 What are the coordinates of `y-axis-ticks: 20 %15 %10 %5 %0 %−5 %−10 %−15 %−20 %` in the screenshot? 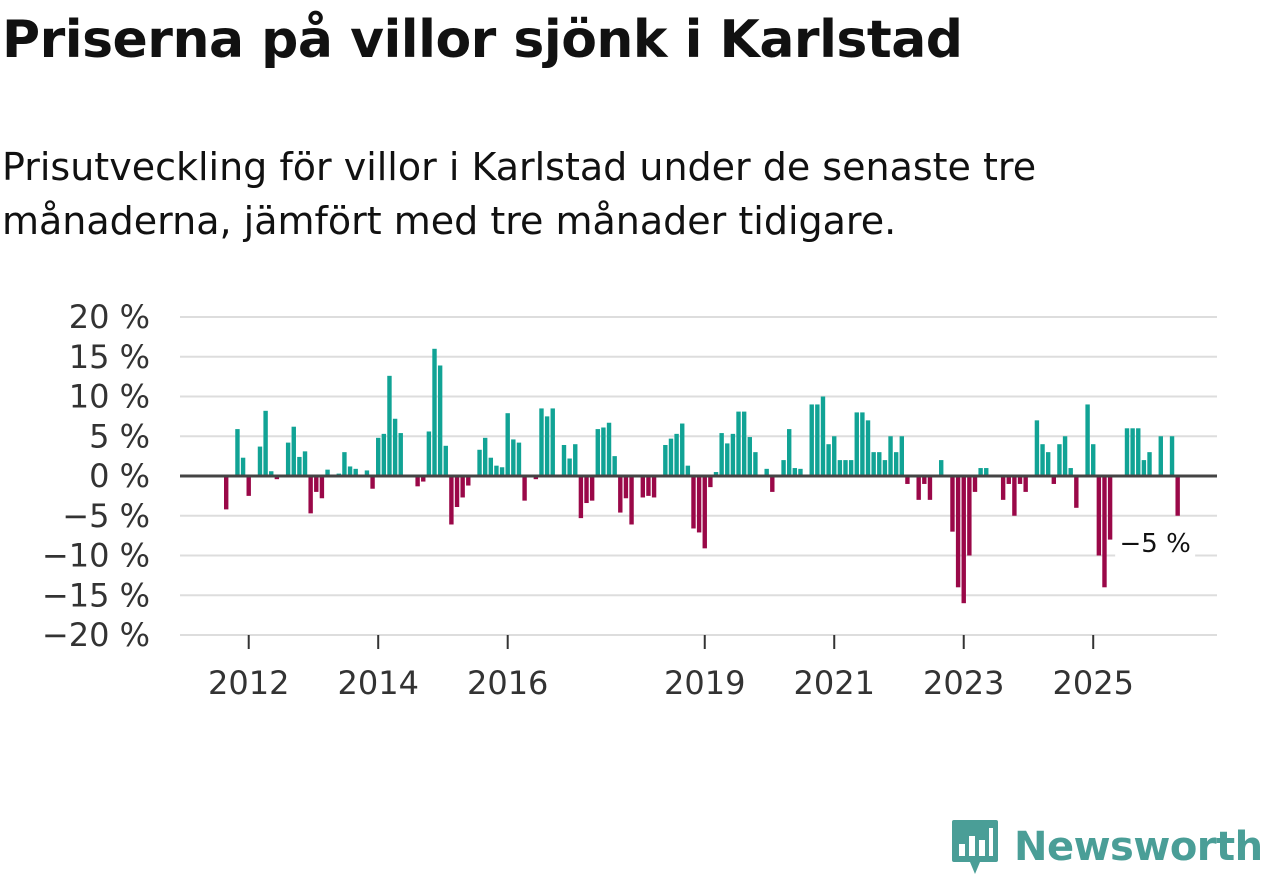 It's located at (96, 476).